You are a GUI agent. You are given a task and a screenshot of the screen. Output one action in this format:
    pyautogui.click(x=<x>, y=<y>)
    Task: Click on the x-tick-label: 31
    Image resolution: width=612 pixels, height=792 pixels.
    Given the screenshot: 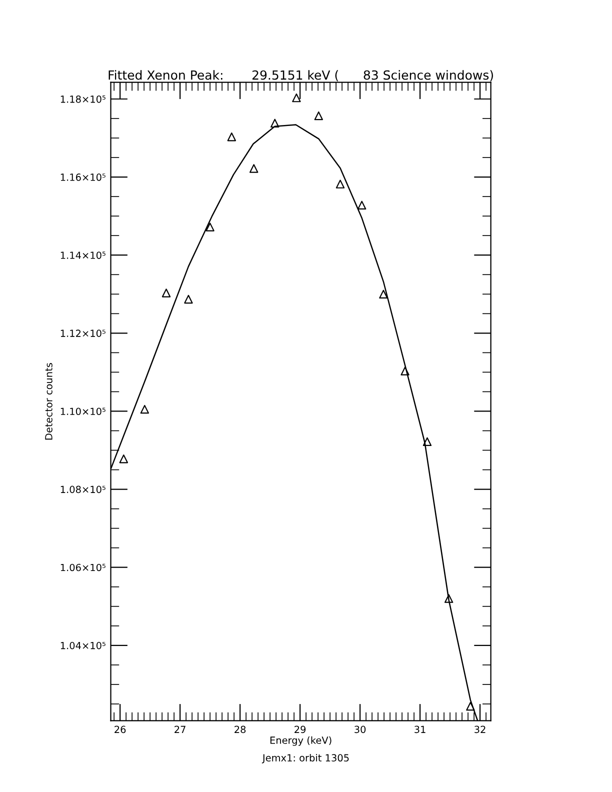 What is the action you would take?
    pyautogui.click(x=420, y=730)
    